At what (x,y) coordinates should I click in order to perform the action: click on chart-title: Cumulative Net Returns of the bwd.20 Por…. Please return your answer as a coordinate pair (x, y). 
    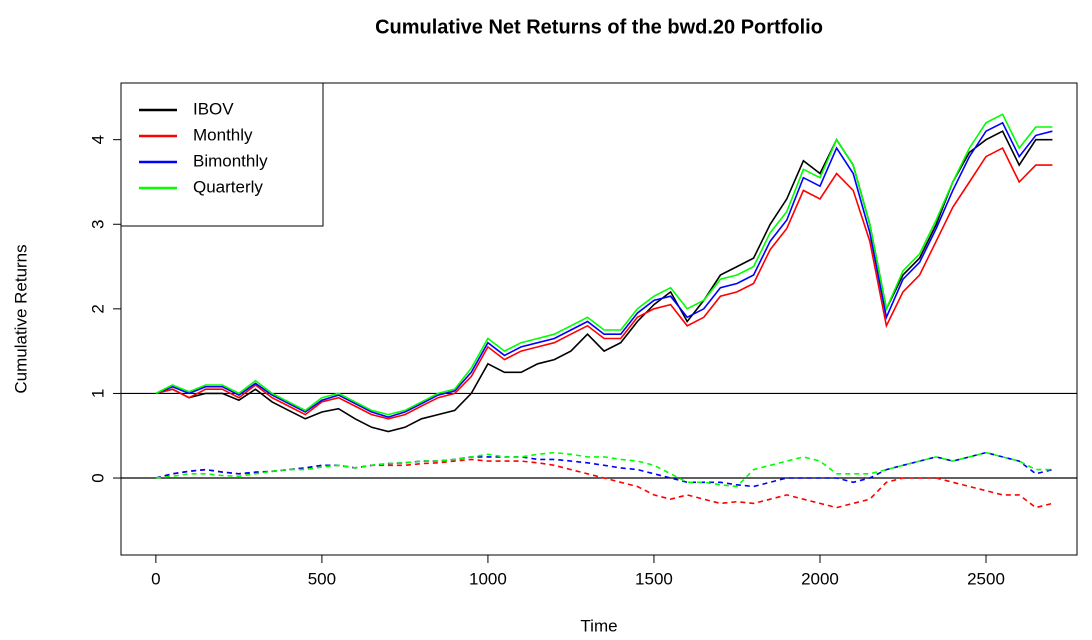
    Looking at the image, I should click on (599, 27).